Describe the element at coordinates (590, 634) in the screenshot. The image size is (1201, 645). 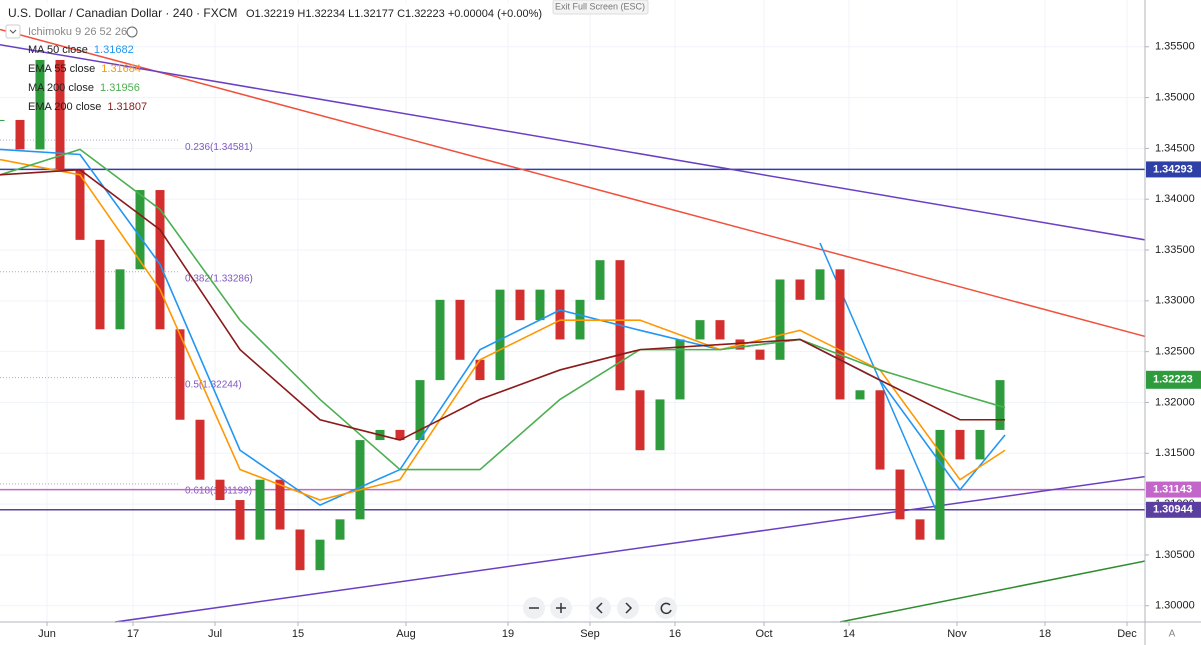
I see `x-tick-label: Sep` at that location.